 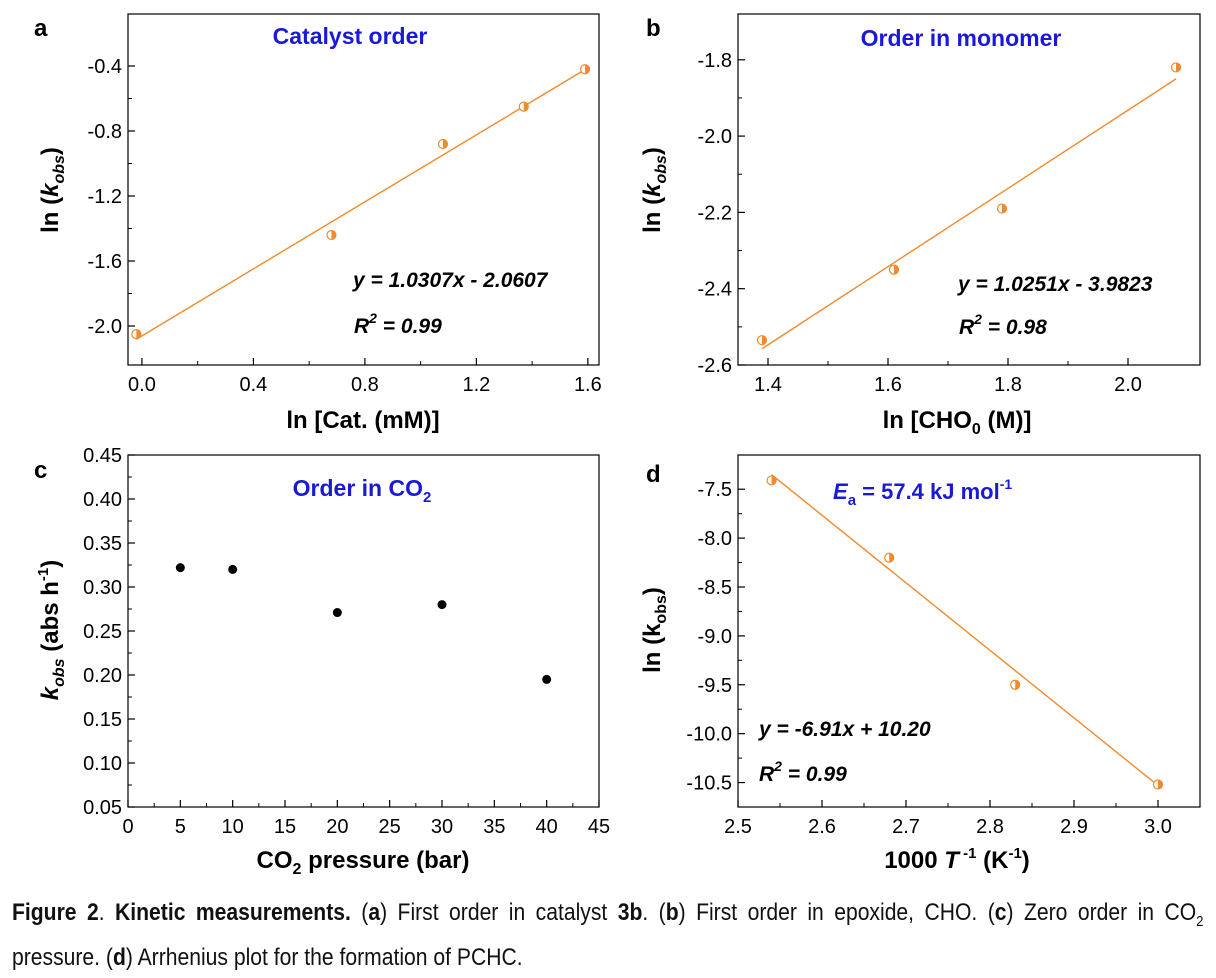 I want to click on panel-letter-c: c, so click(x=40, y=470).